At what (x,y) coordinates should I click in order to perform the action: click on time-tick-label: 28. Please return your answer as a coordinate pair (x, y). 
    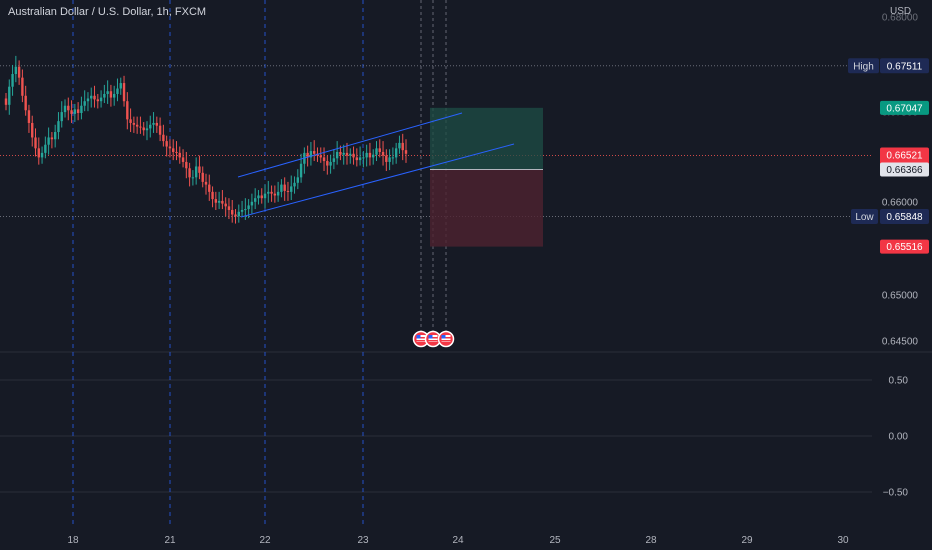
    Looking at the image, I should click on (651, 540).